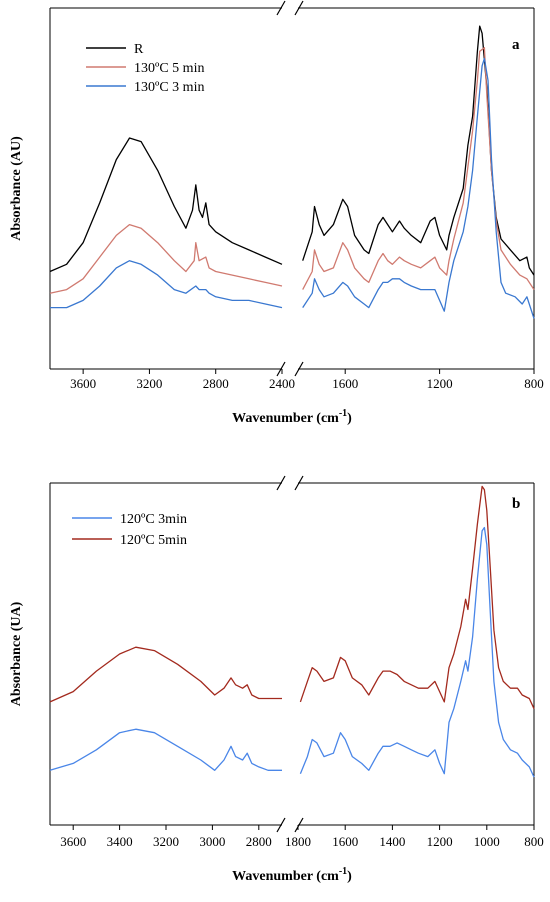  Describe the element at coordinates (298, 841) in the screenshot. I see `x-tick-label: 1800` at that location.